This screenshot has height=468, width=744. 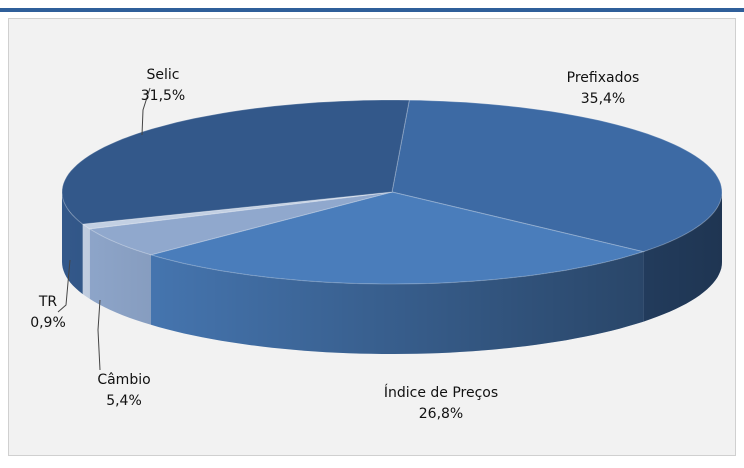 What do you see at coordinates (123, 380) in the screenshot?
I see `slice-label: Câmbio` at bounding box center [123, 380].